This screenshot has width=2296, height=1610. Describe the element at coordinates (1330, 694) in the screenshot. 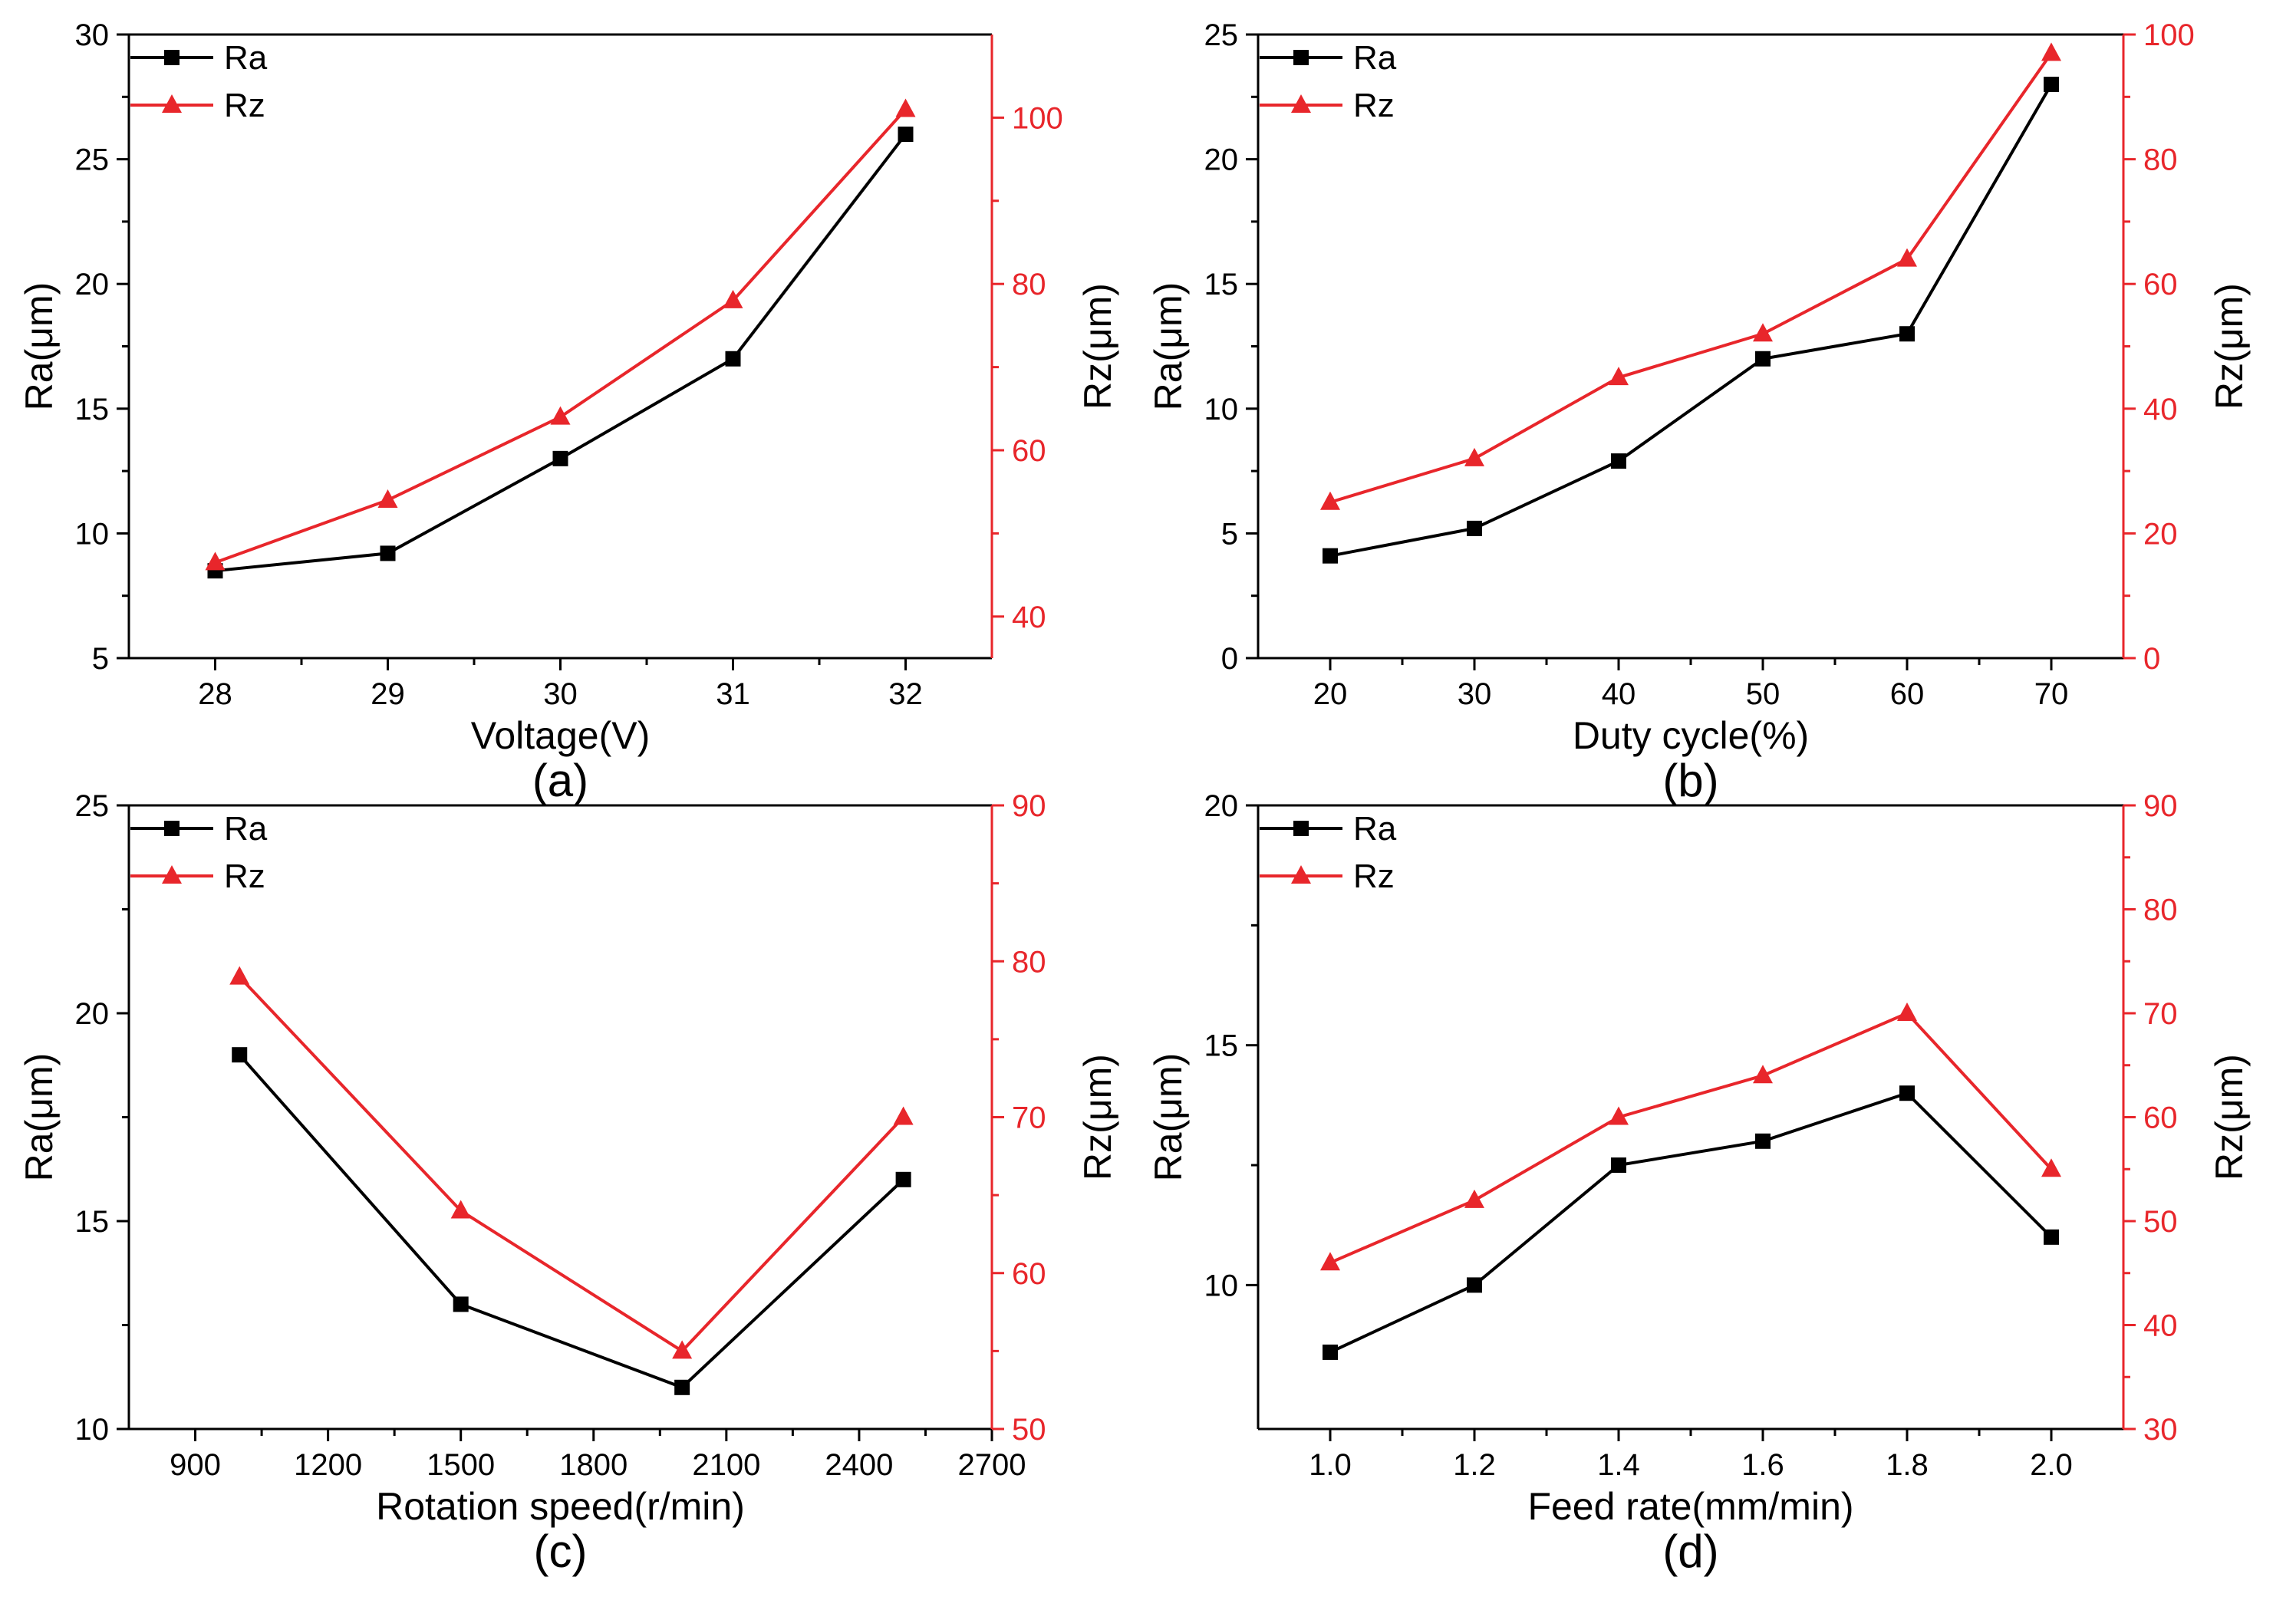

I see `x-tick-label: 20` at that location.